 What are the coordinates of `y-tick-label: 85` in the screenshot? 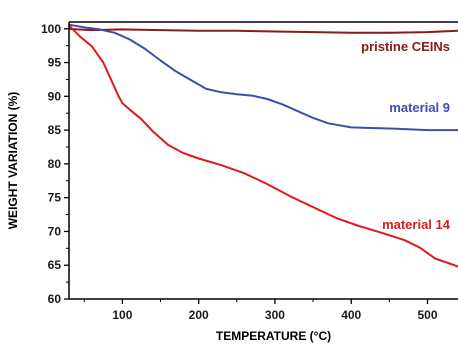 It's located at (55, 130).